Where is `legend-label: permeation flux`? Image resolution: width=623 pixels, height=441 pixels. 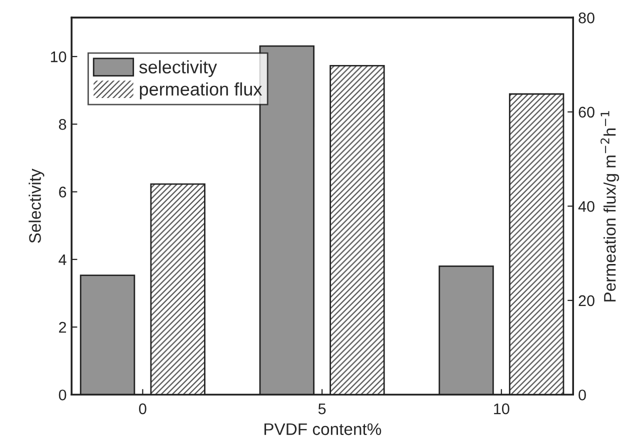
legend-label: permeation flux is located at coordinates (201, 91).